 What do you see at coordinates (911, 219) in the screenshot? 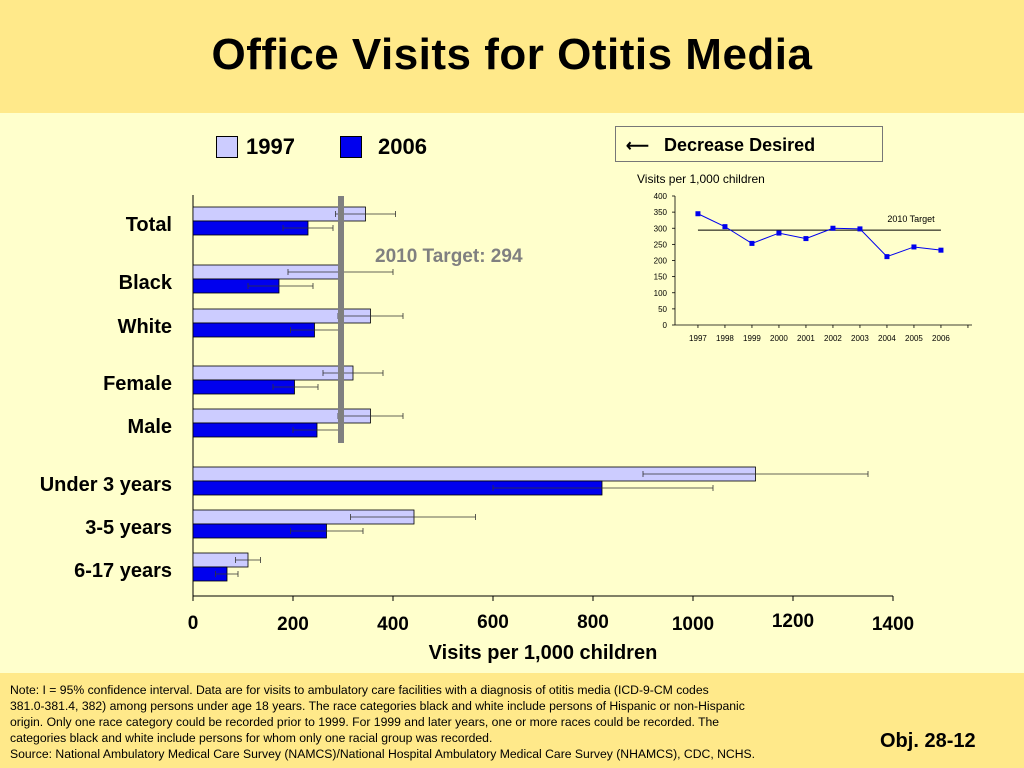
I see `inset-target-label: 2010 Target` at bounding box center [911, 219].